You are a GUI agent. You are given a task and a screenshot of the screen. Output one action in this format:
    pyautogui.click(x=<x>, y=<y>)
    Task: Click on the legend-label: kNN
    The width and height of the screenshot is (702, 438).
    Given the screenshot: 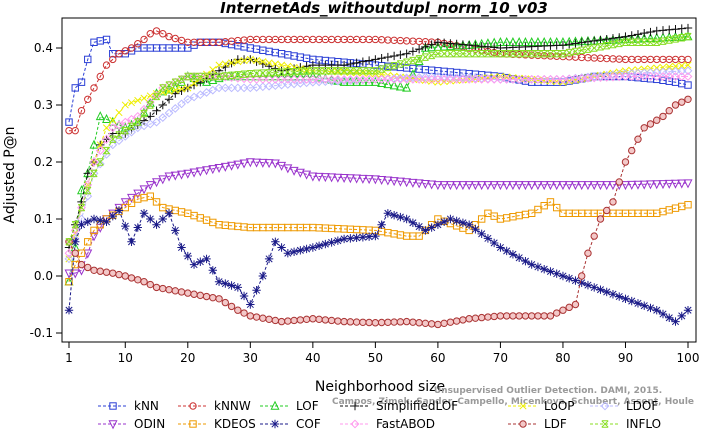 What is the action you would take?
    pyautogui.click(x=146, y=406)
    